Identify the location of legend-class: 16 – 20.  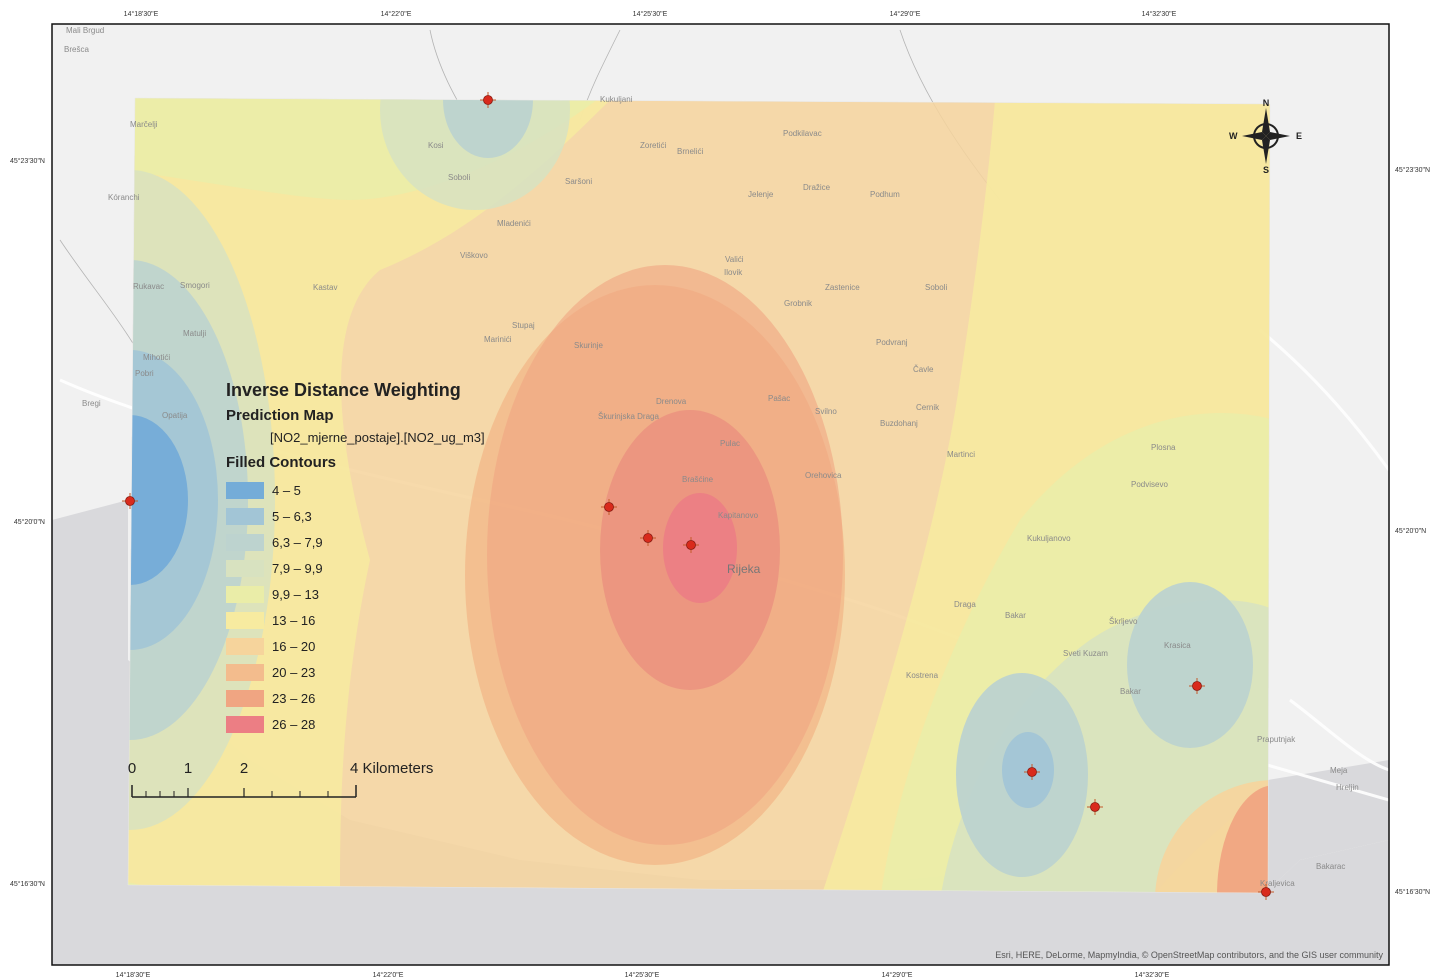
(372, 646).